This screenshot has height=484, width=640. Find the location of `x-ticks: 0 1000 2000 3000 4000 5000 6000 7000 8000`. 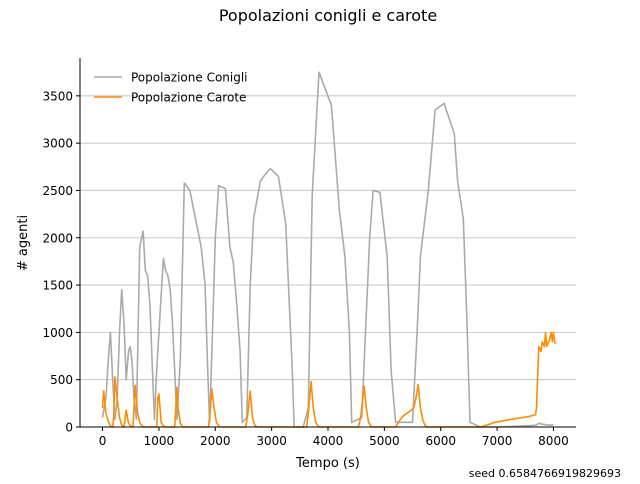

x-ticks: 0 1000 2000 3000 4000 5000 6000 7000 8000 is located at coordinates (334, 437).